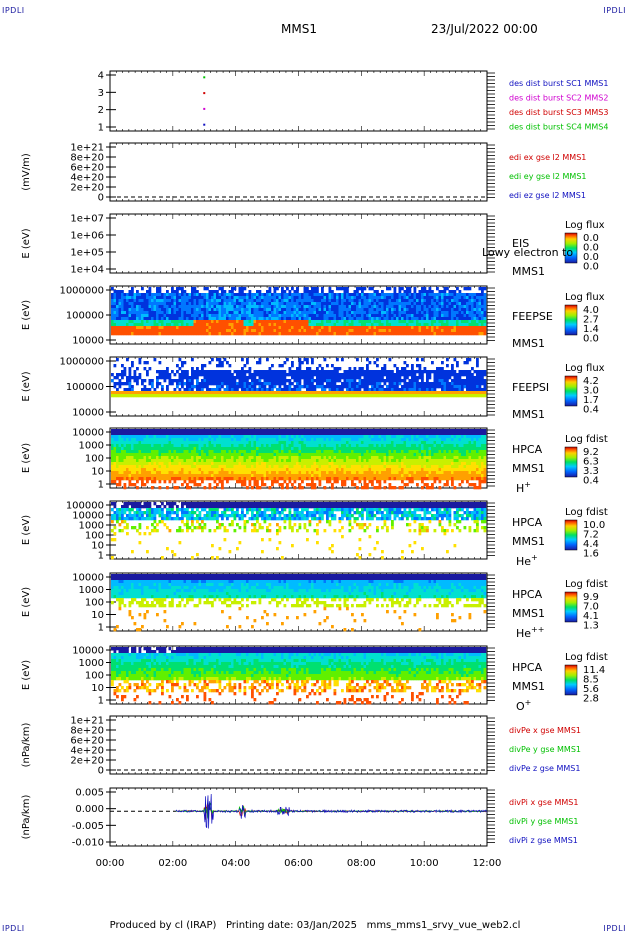 Image resolution: width=630 pixels, height=934 pixels. I want to click on y-tick-label: 0, so click(101, 198).